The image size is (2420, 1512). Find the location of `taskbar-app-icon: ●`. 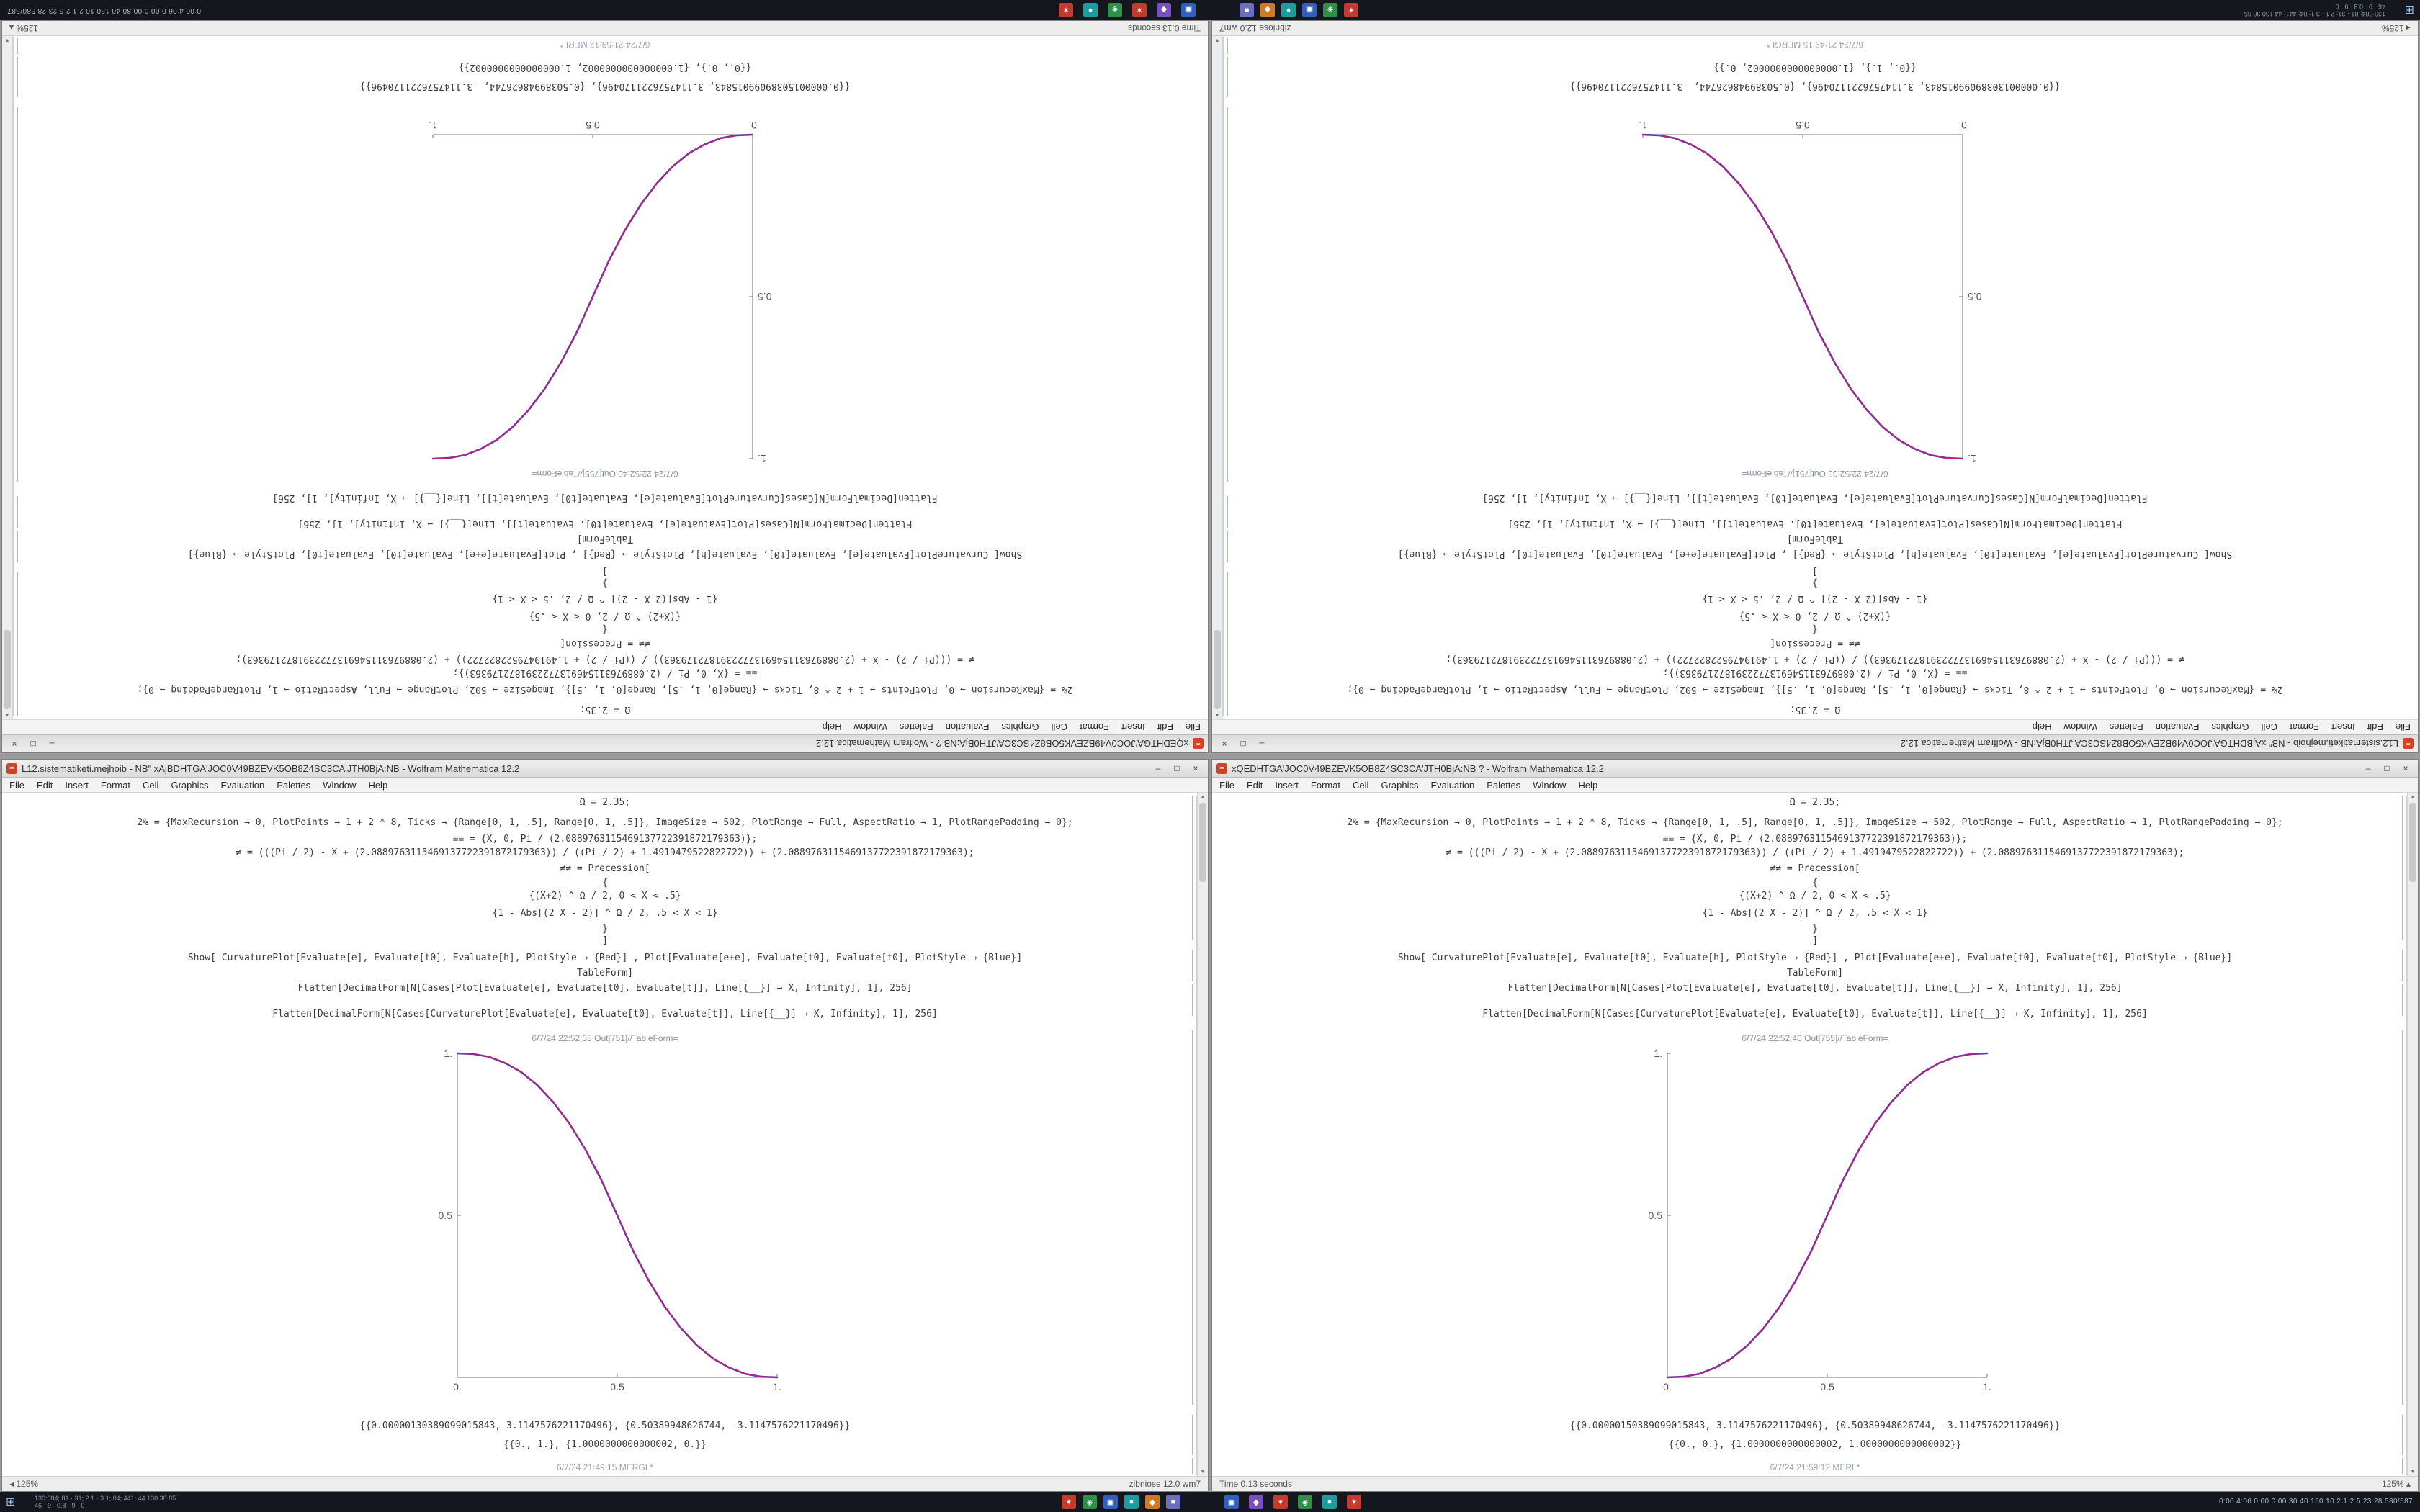

taskbar-app-icon: ● is located at coordinates (1329, 1502).